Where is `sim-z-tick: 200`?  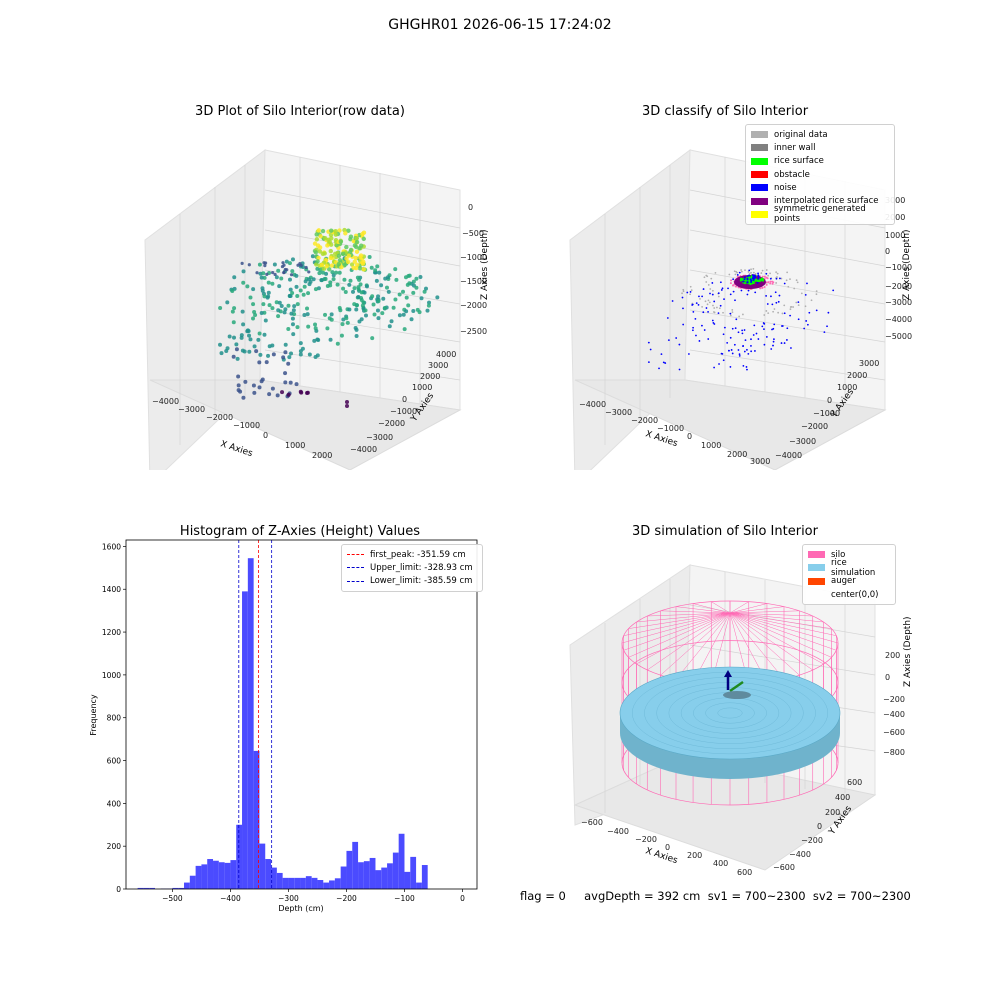
sim-z-tick: 200 is located at coordinates (892, 655).